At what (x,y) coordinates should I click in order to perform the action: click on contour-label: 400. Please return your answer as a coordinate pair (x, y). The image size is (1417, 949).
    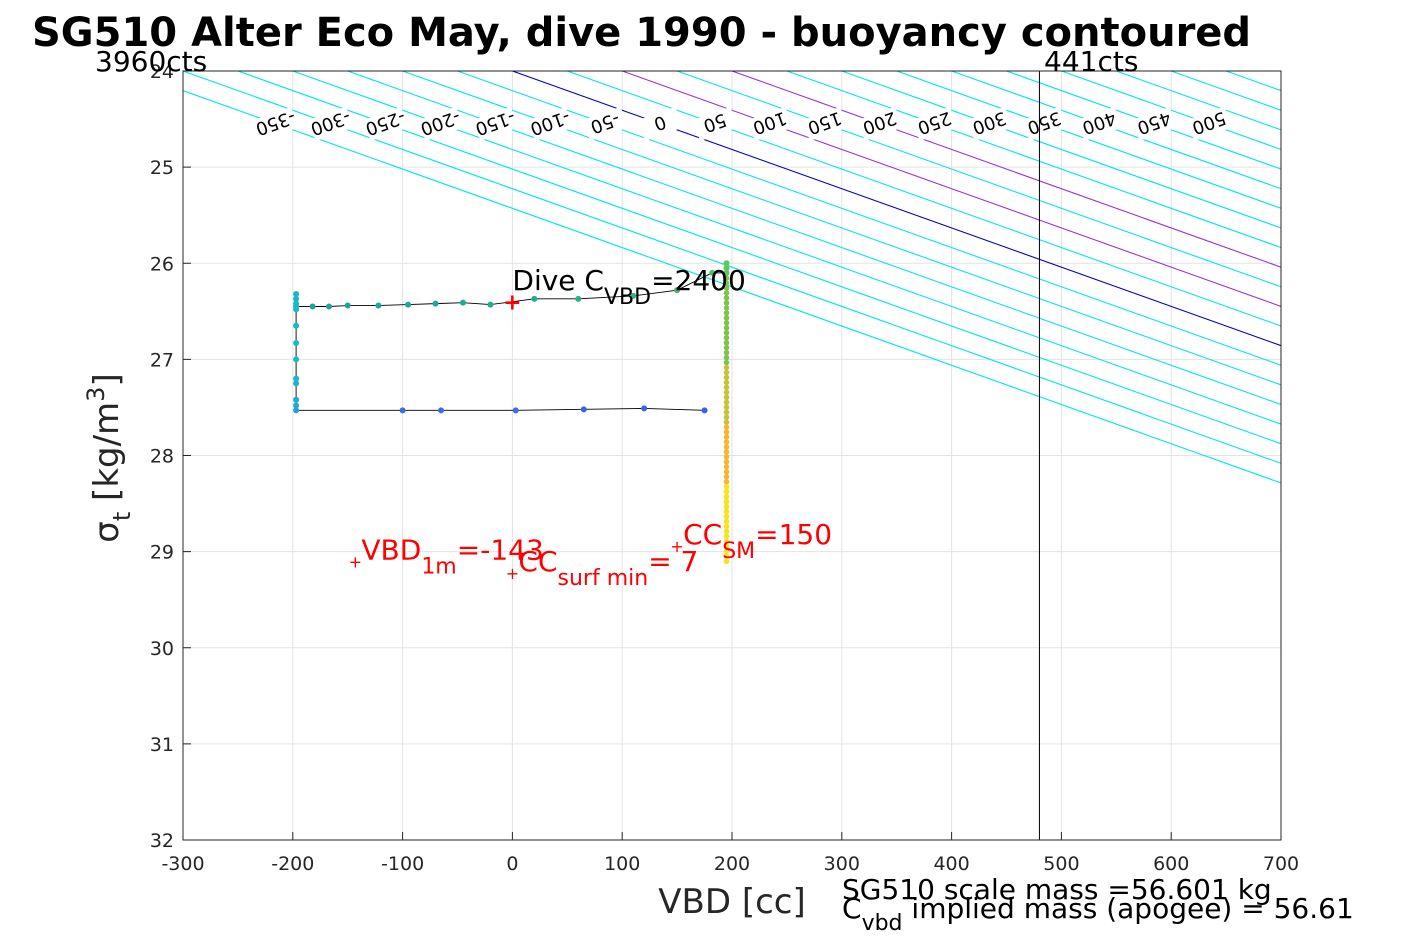
    Looking at the image, I should click on (1098, 122).